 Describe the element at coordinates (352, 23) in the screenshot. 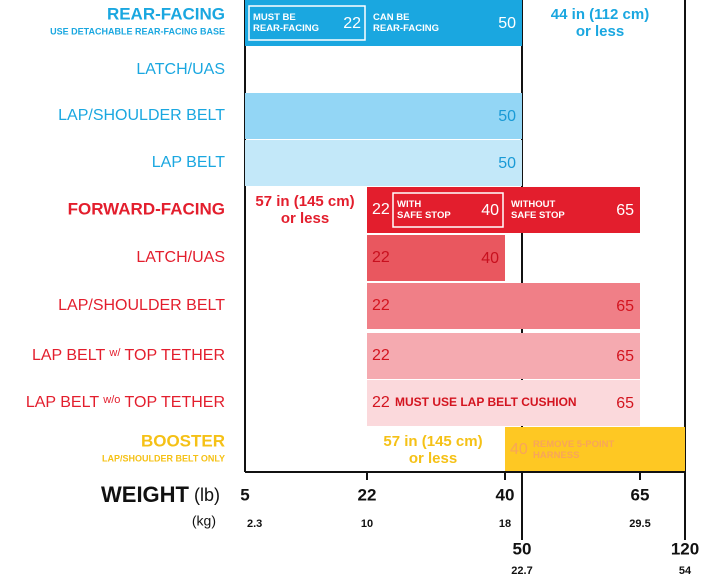

I see `box-value: 22` at that location.